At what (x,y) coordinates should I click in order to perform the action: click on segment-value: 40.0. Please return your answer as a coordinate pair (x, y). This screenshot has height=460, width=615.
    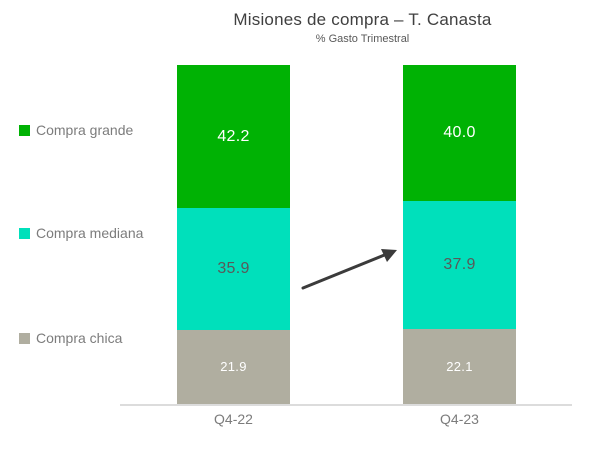
    Looking at the image, I should click on (459, 132).